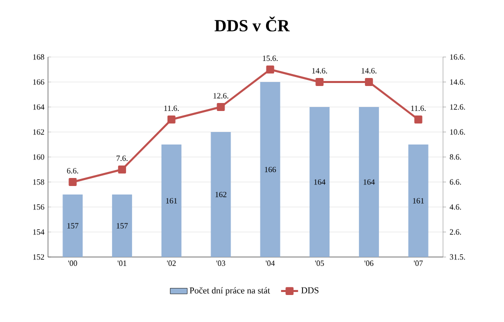 This screenshot has width=504, height=322. I want to click on chart-title: DDS v ČR, so click(252, 24).